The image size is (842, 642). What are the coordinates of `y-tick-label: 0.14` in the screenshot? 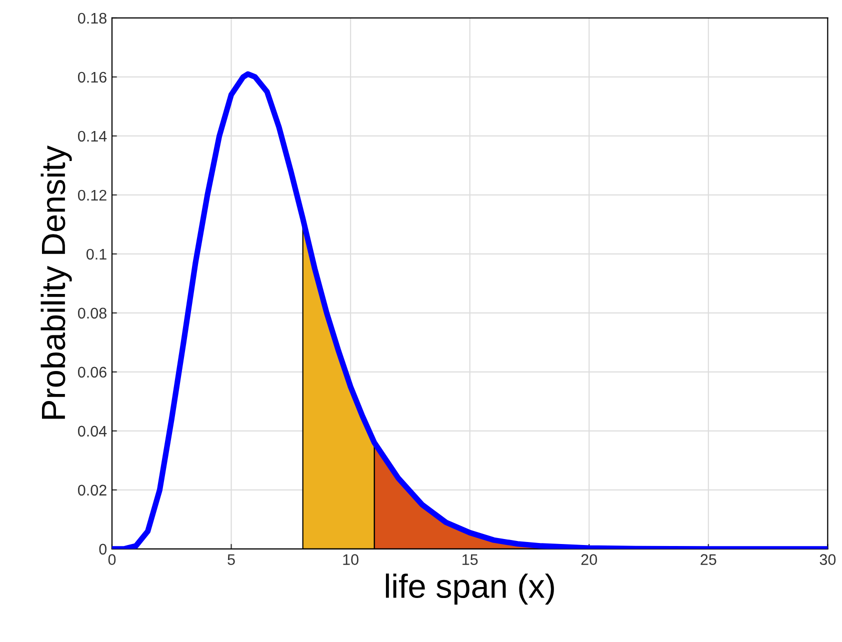 It's located at (92, 136).